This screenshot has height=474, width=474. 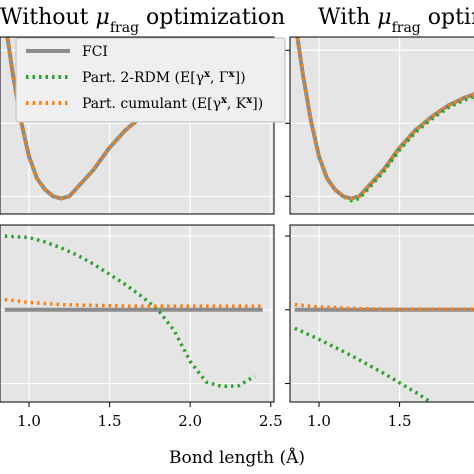 I want to click on x-tick-label: 2.5, so click(x=271, y=421).